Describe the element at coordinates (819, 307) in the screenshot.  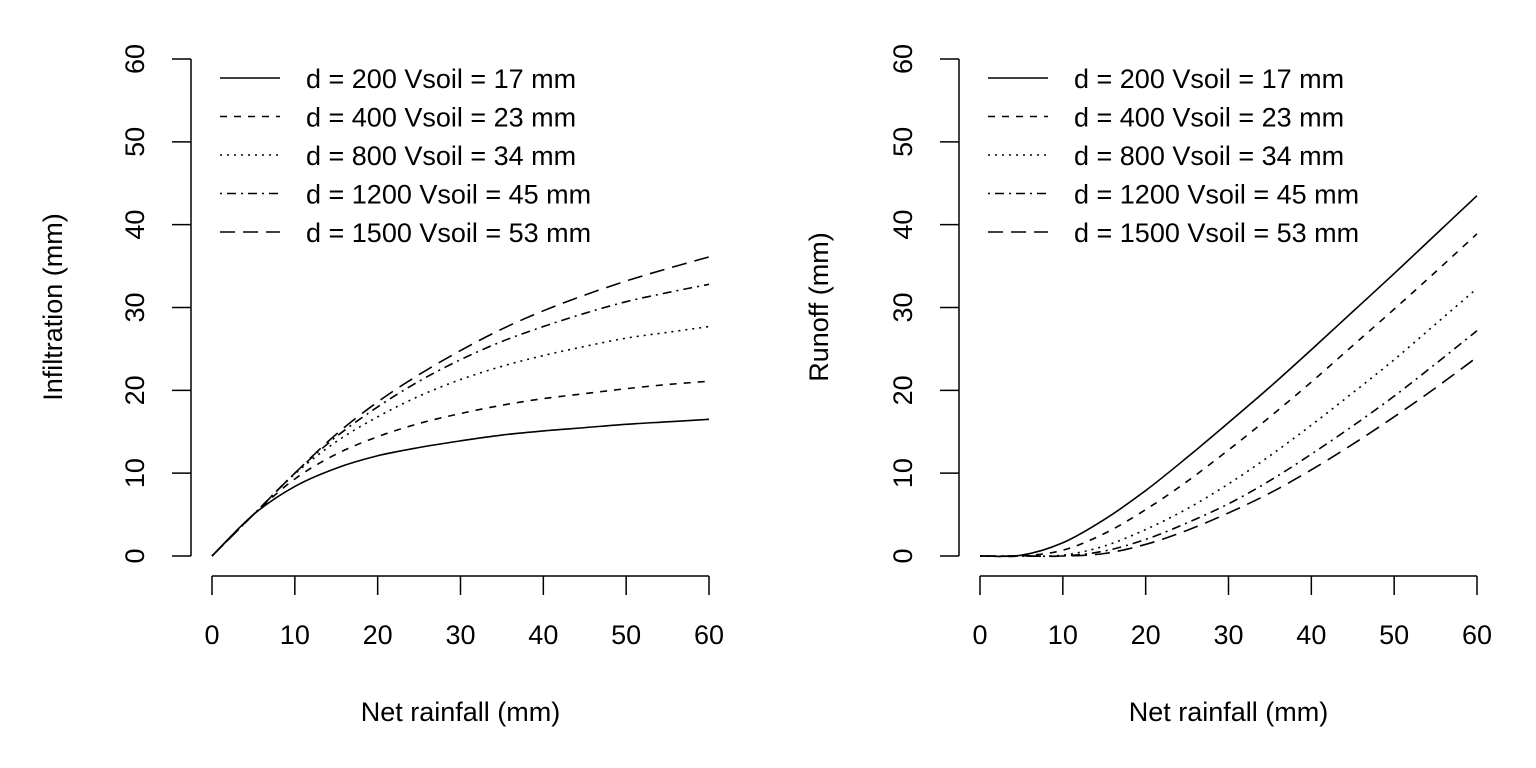
I see `y-axis-label: Runoff (mm)` at that location.